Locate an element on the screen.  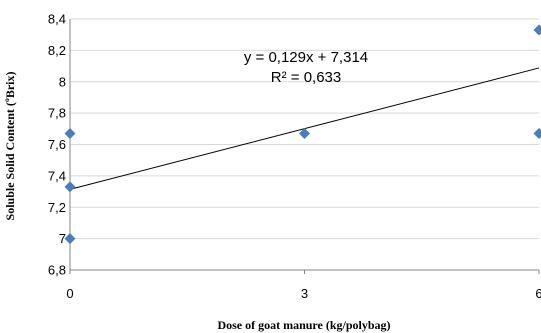
y-tick-label: 7,8 is located at coordinates (57, 113).